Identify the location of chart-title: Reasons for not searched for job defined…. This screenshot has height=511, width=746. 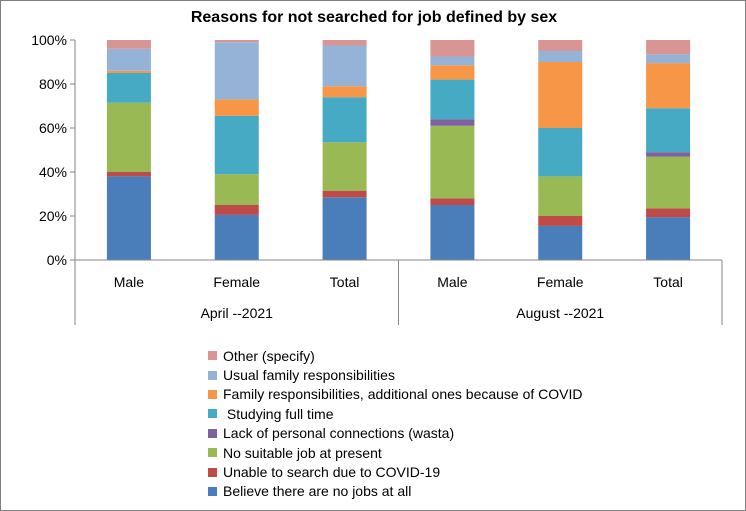
(374, 17).